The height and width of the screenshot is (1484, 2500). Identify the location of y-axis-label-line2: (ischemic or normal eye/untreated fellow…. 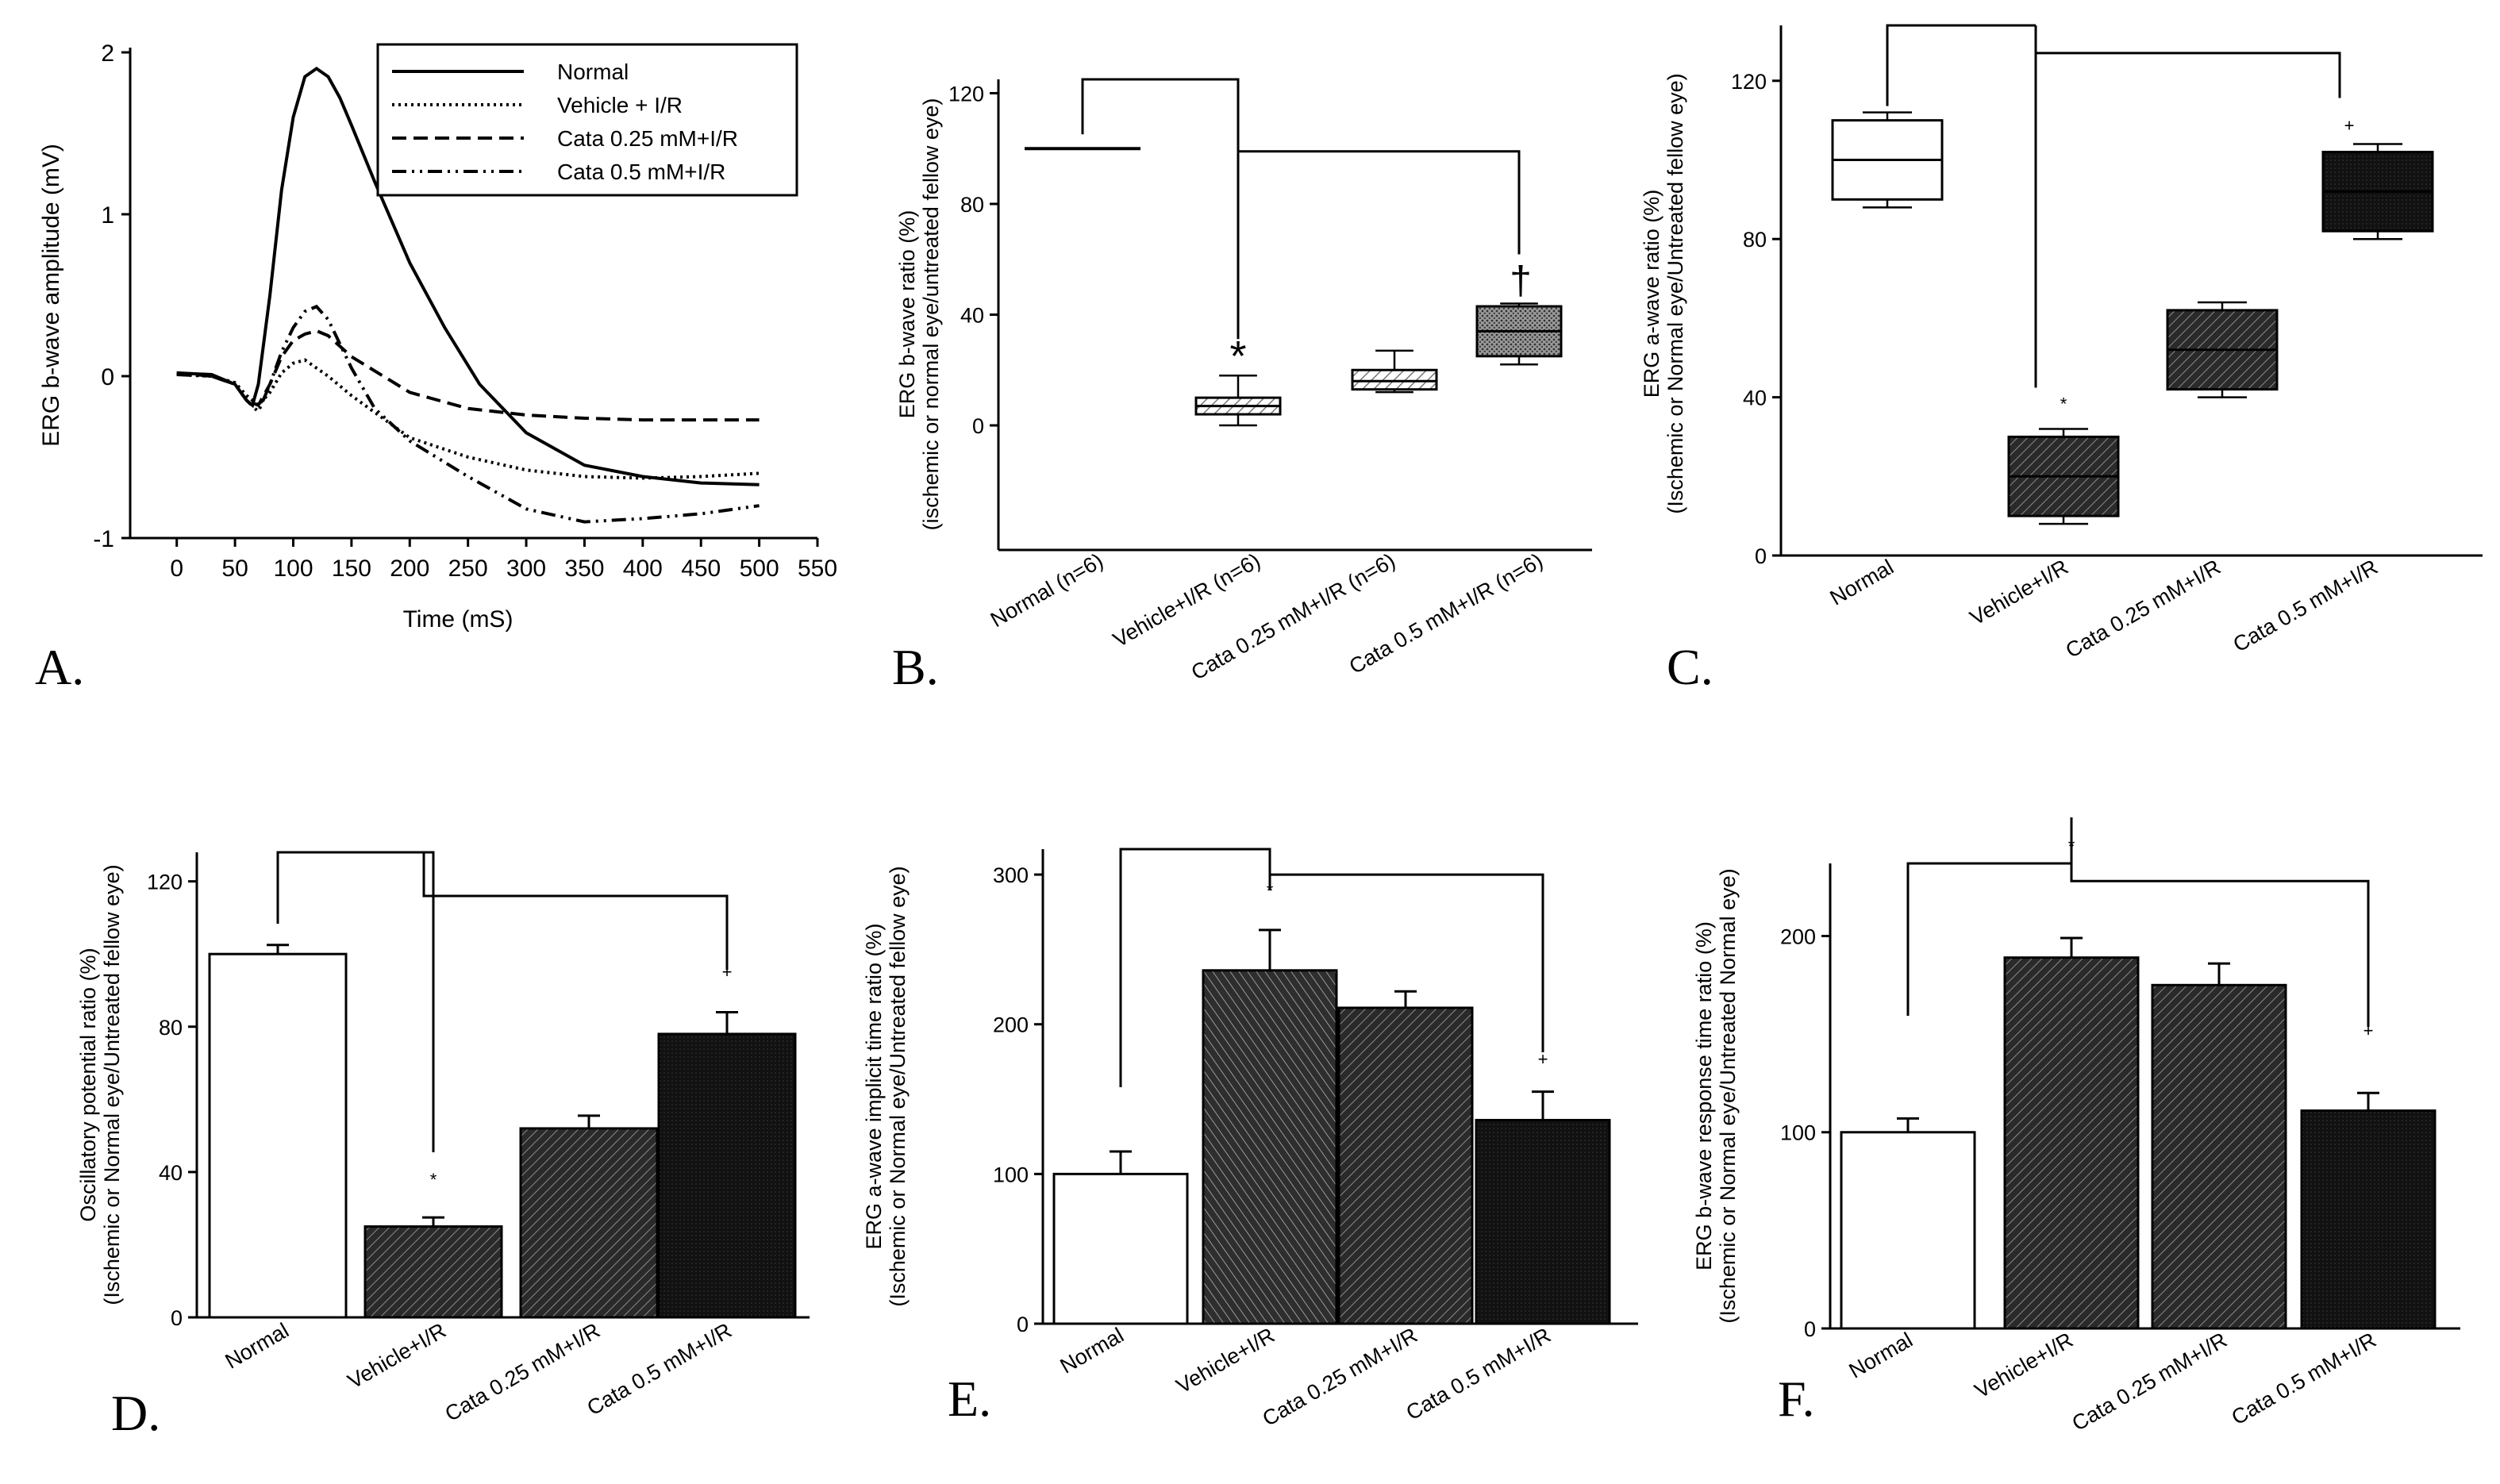
(931, 314).